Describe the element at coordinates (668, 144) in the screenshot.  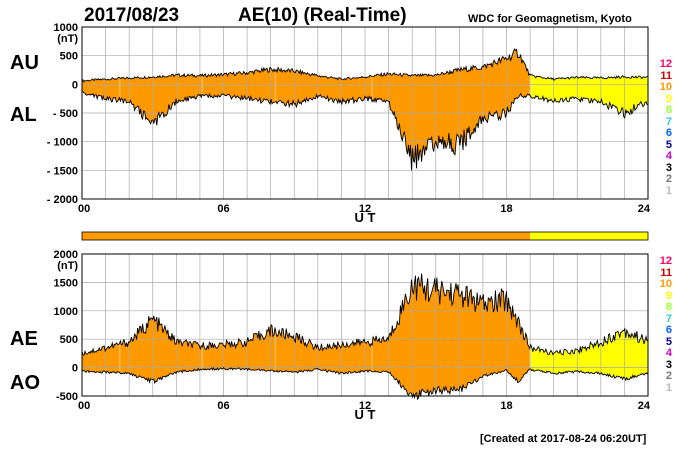
I see `legend-count-5-panel1: 5` at that location.